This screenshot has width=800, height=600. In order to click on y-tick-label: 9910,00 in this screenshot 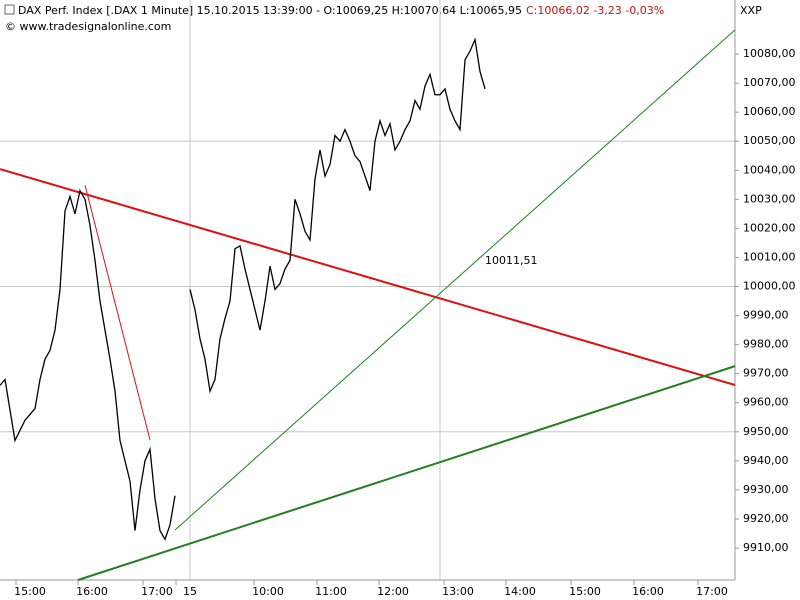, I will do `click(766, 547)`.